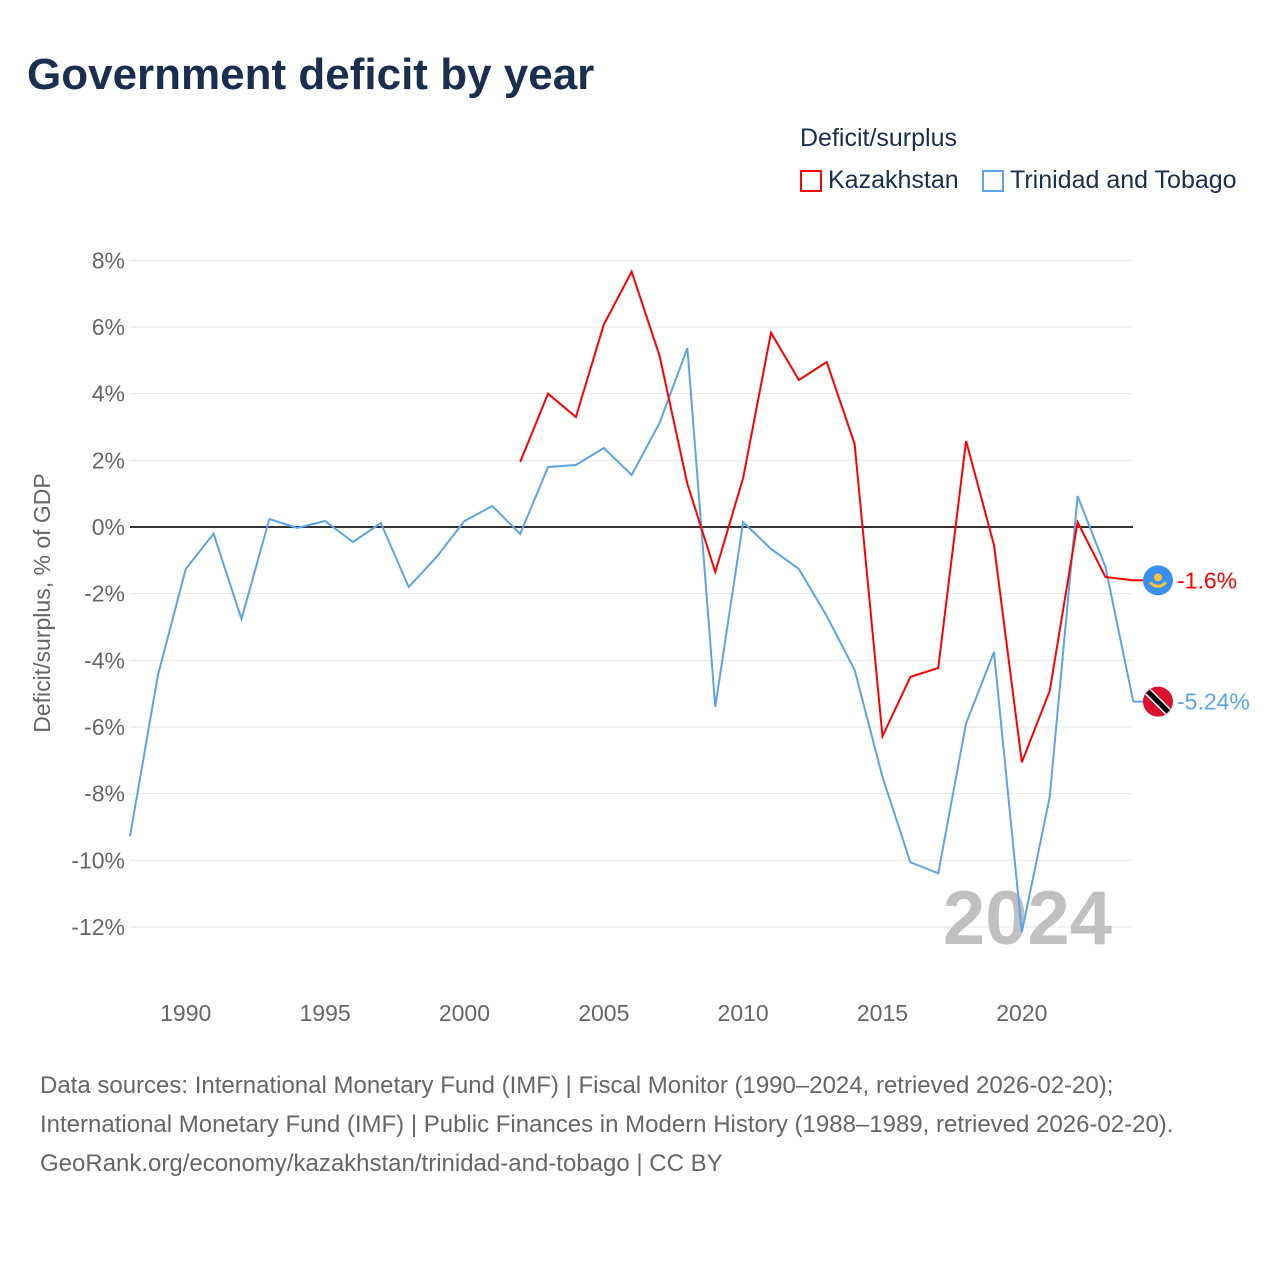  I want to click on y-tick-label: 8%, so click(108, 260).